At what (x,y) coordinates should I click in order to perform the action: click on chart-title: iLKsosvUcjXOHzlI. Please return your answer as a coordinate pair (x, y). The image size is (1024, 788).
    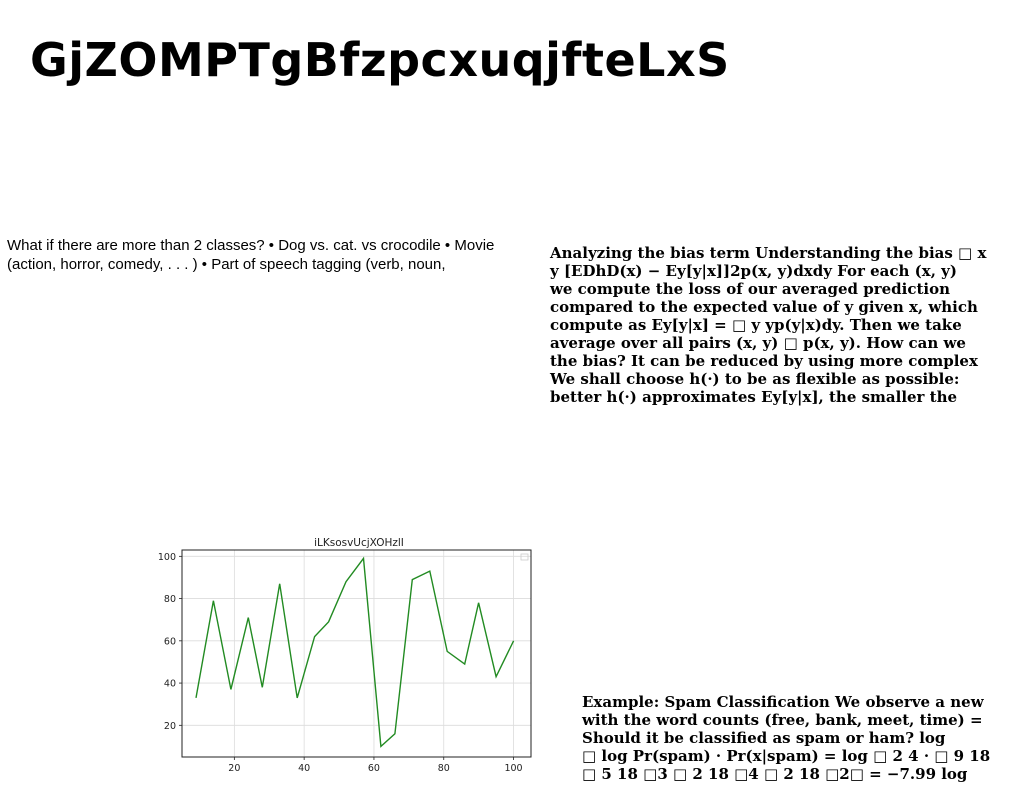
    Looking at the image, I should click on (359, 543).